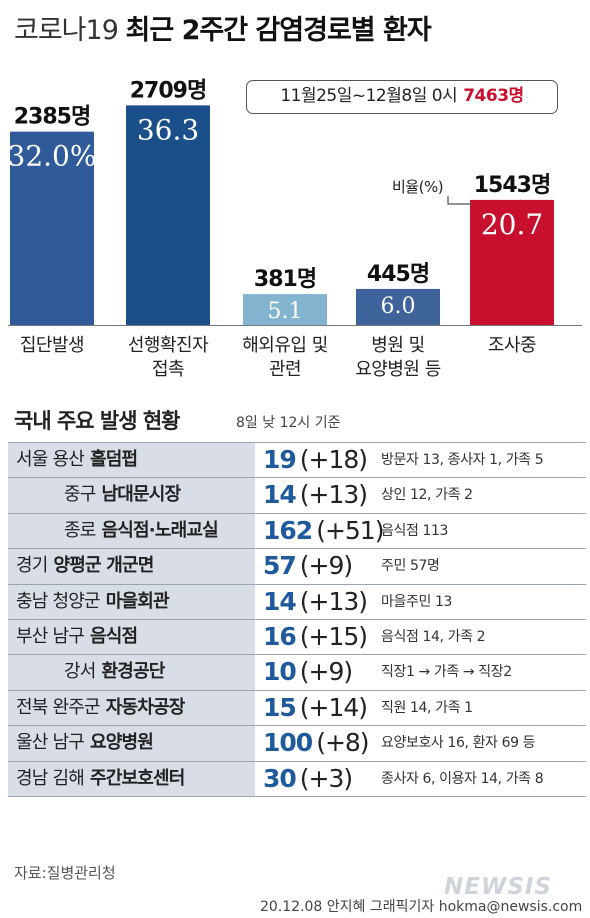  I want to click on chart-title: 코로나19 최근 2주간 감염경로별 환자, so click(223, 27).